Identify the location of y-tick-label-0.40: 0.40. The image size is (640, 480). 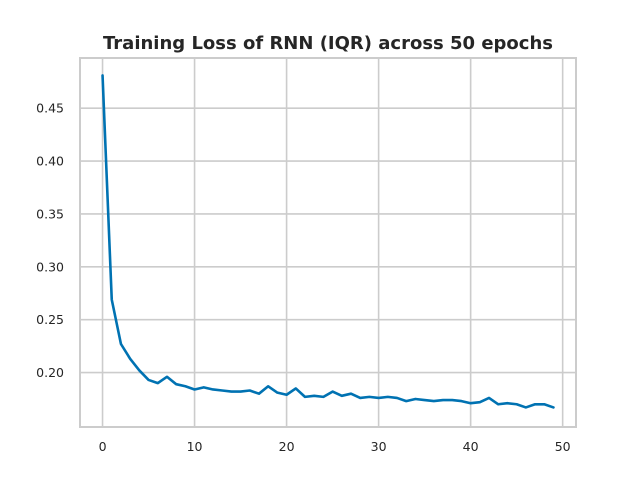
(50, 161).